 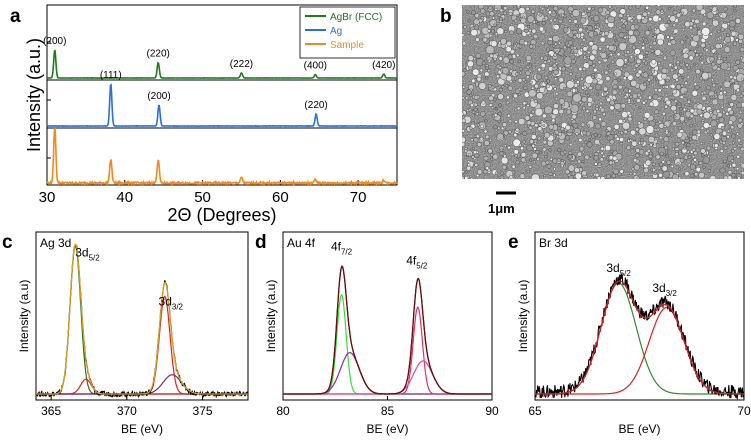 What do you see at coordinates (87, 254) in the screenshot?
I see `xps-peak-label: 3d5/2` at bounding box center [87, 254].